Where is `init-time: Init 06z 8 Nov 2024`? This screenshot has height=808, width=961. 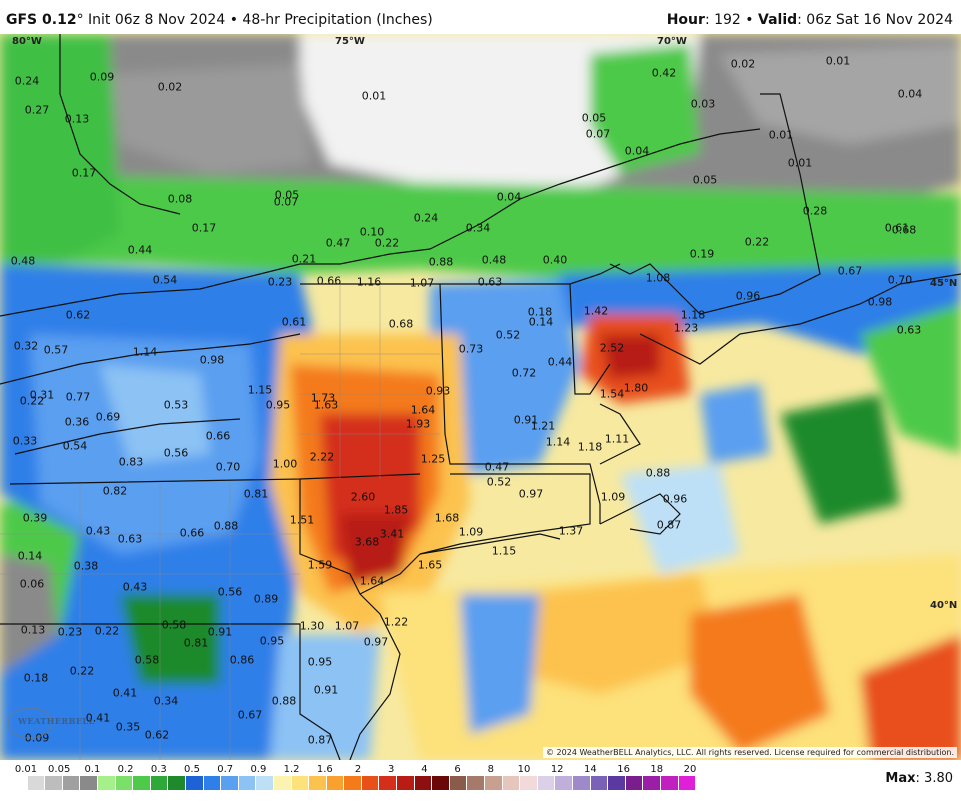
init-time: Init 06z 8 Nov 2024 is located at coordinates (157, 20).